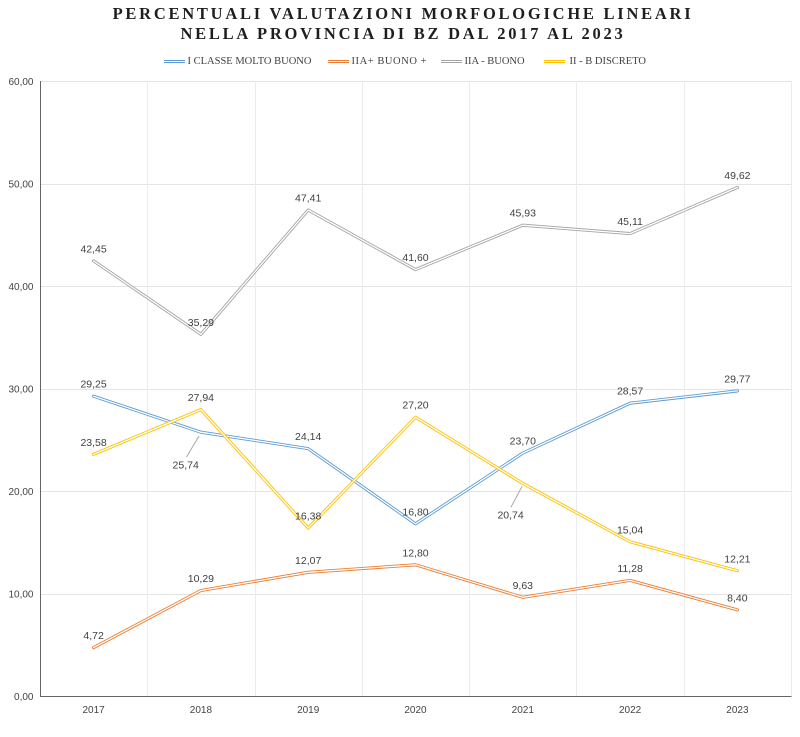 This screenshot has width=800, height=737. I want to click on svg-text: 11,28, so click(630, 569).